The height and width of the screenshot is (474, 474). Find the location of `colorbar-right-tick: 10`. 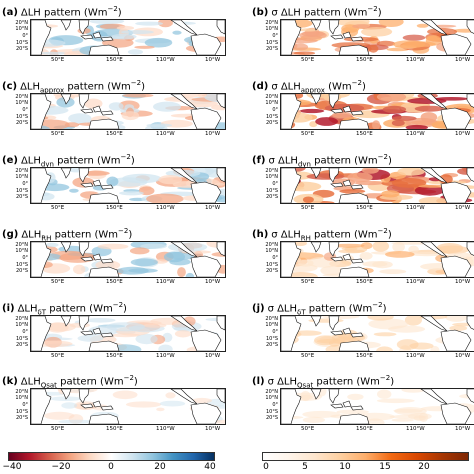

colorbar-right-tick: 10 is located at coordinates (345, 467).